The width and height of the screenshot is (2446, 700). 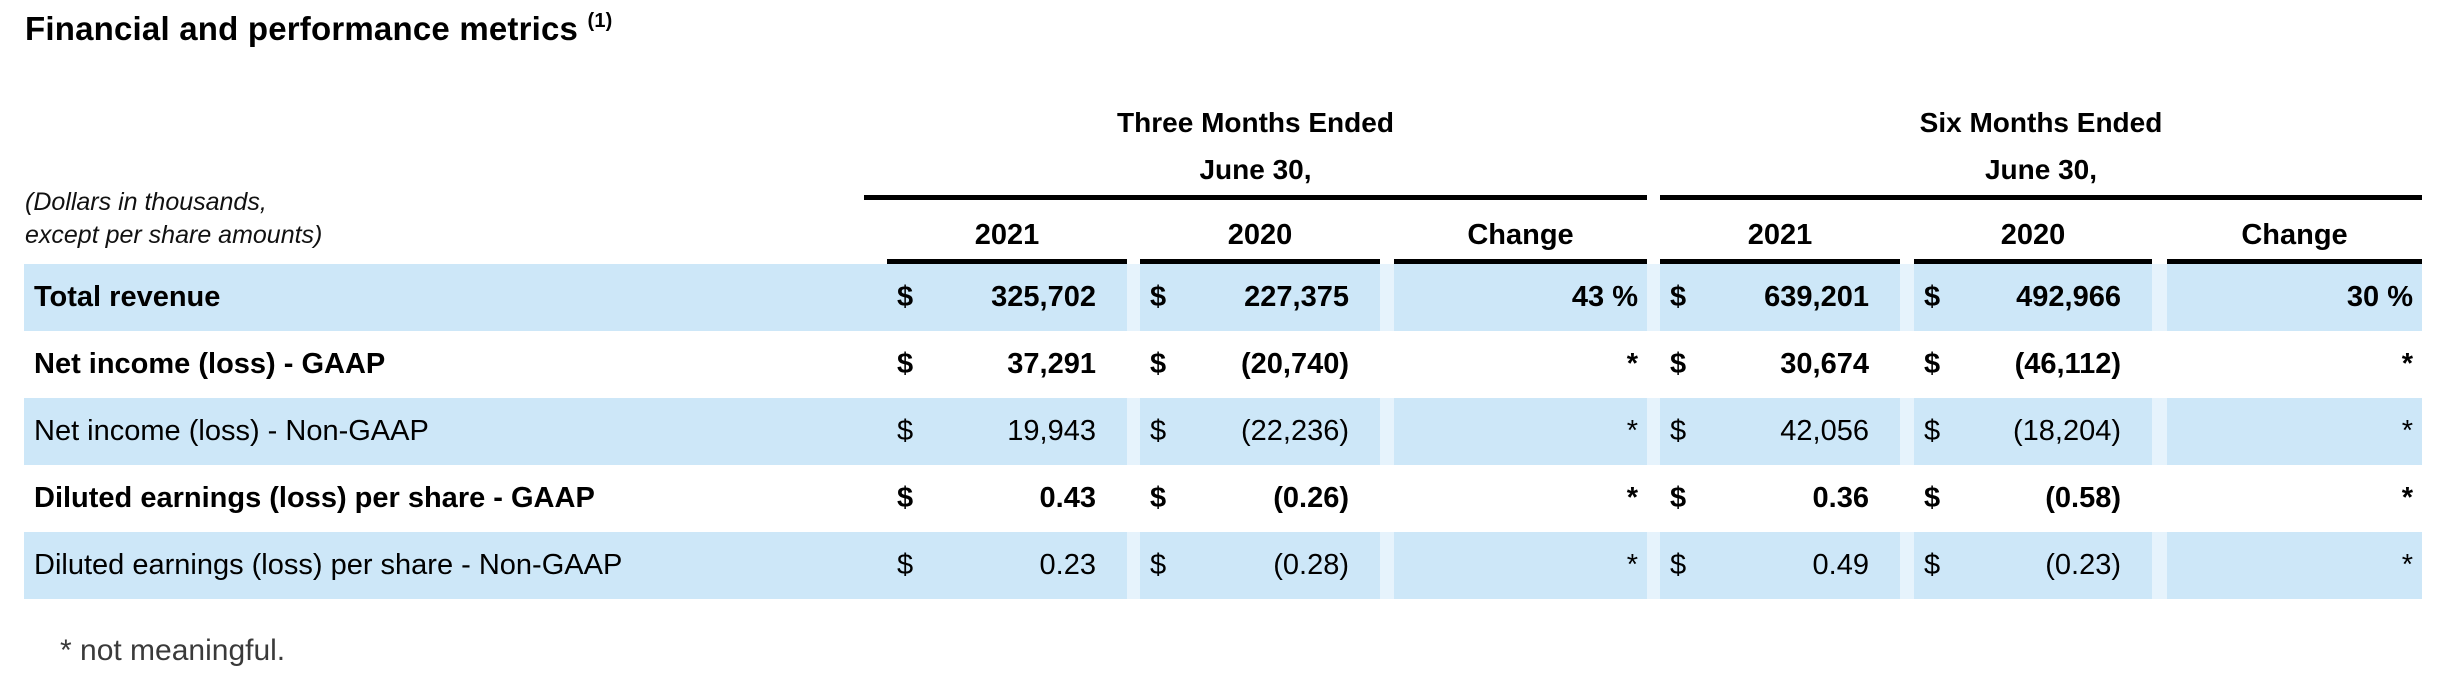 I want to click on amount: 0.49, so click(x=1840, y=565).